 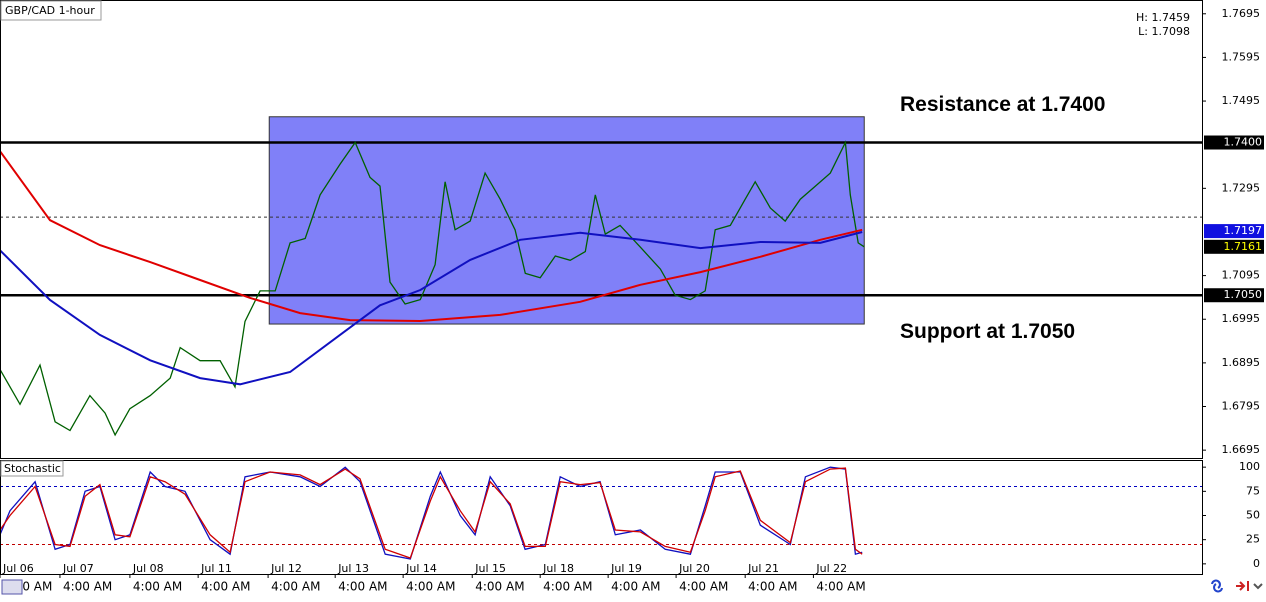 What do you see at coordinates (1241, 13) in the screenshot?
I see `y-tick-label: 1.7695` at bounding box center [1241, 13].